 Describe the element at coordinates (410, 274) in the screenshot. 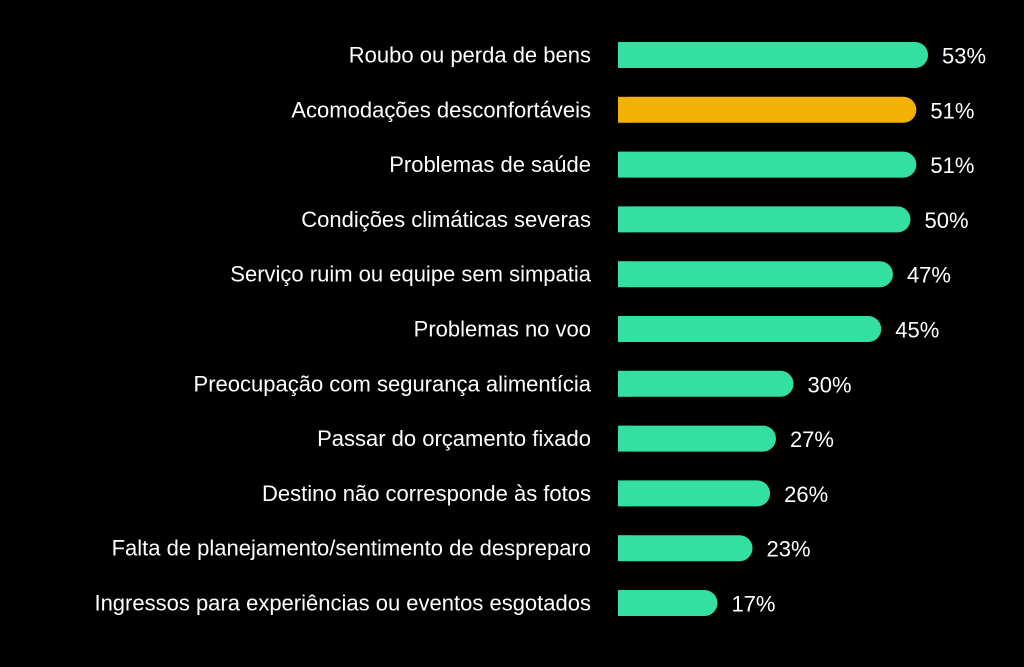

I see `category-label: Serviço ruim ou equipe sem simpatia` at that location.